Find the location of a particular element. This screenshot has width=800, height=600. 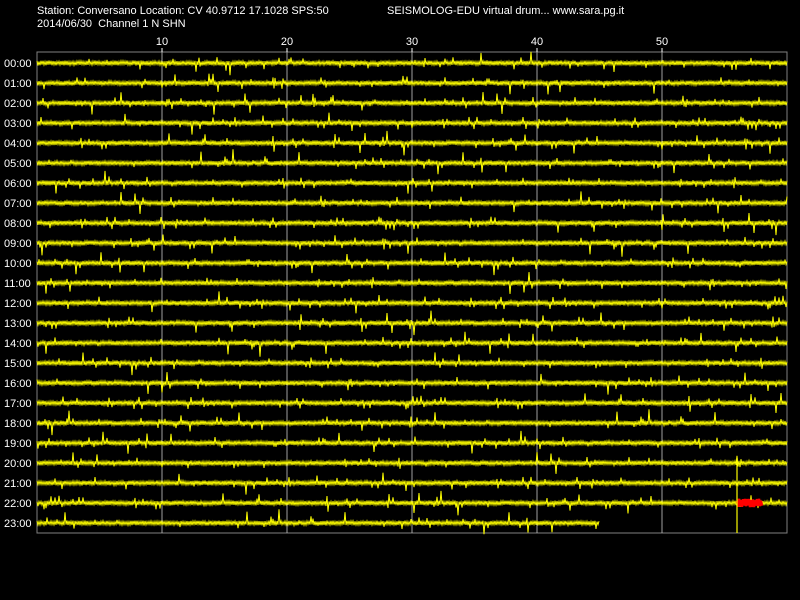

row-label-0400: 04:00 is located at coordinates (18, 144).